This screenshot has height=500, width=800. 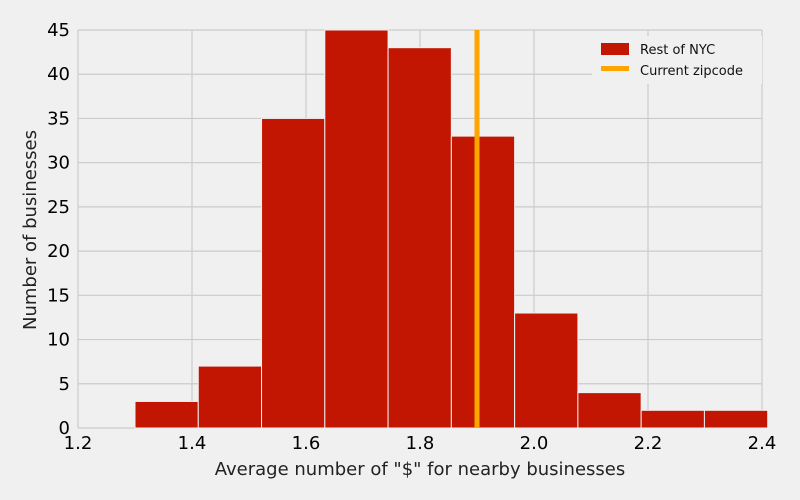 I want to click on y-tick-label: 20, so click(x=58, y=251).